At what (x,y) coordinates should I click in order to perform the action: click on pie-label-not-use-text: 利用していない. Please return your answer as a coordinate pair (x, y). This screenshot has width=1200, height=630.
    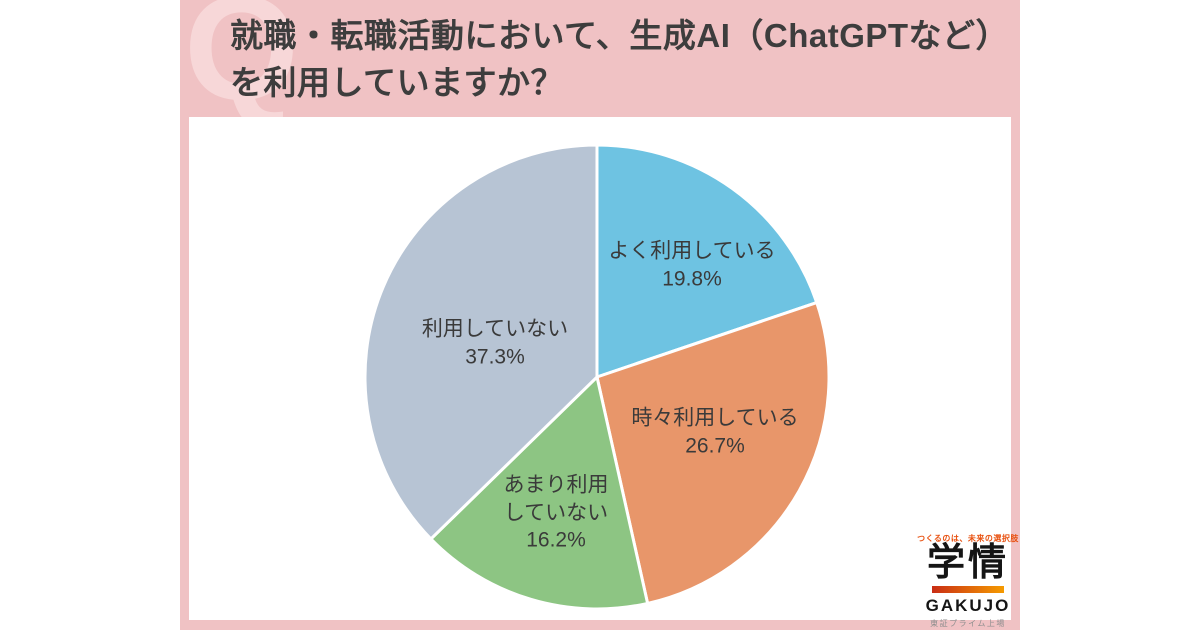
    Looking at the image, I should click on (495, 329).